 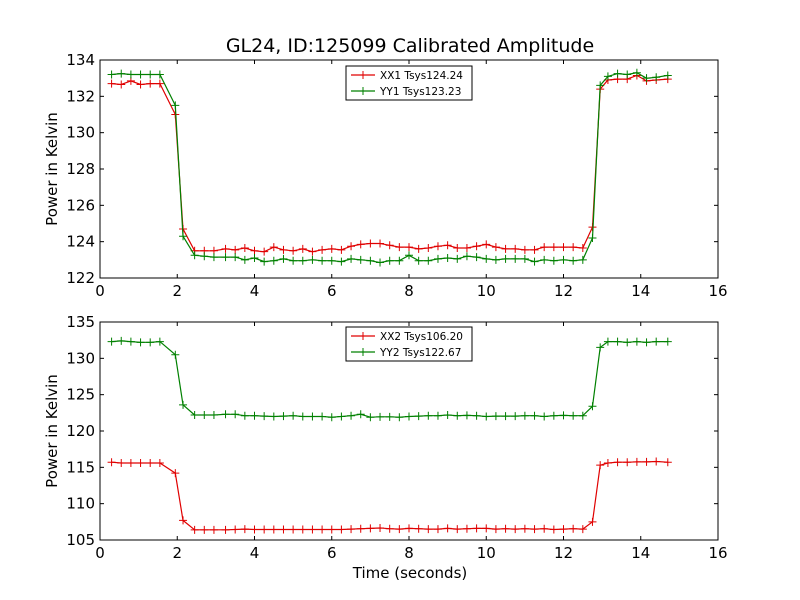 I want to click on y-tick-label: 130, so click(x=80, y=133).